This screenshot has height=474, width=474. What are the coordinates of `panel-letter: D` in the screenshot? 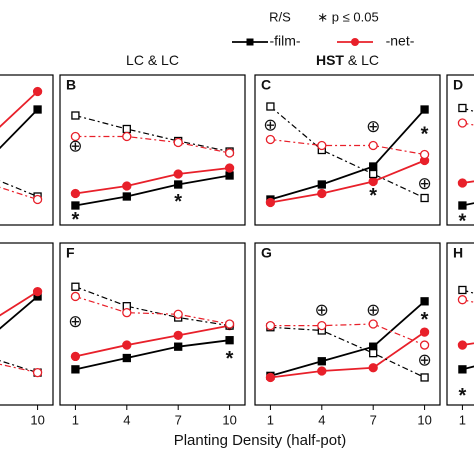 It's located at (458, 85).